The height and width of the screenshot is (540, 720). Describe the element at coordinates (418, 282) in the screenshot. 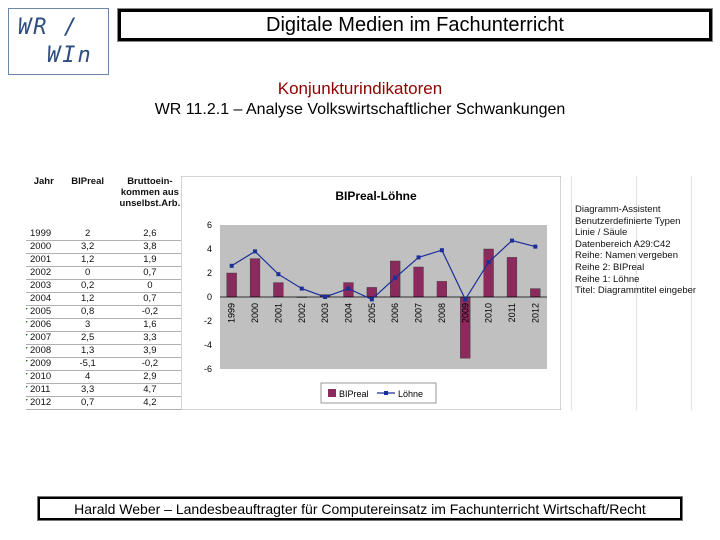

I see `bar-bipreal-2007` at that location.